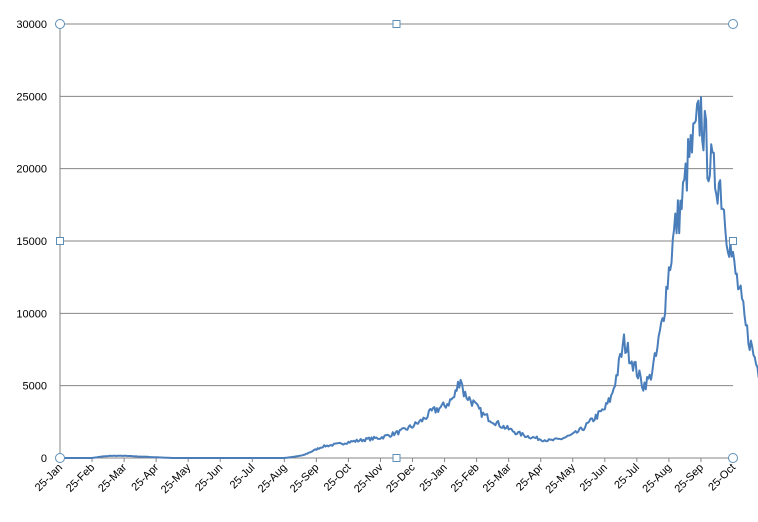 Image resolution: width=758 pixels, height=522 pixels. What do you see at coordinates (31, 97) in the screenshot?
I see `y-tick-label: 25000` at bounding box center [31, 97].